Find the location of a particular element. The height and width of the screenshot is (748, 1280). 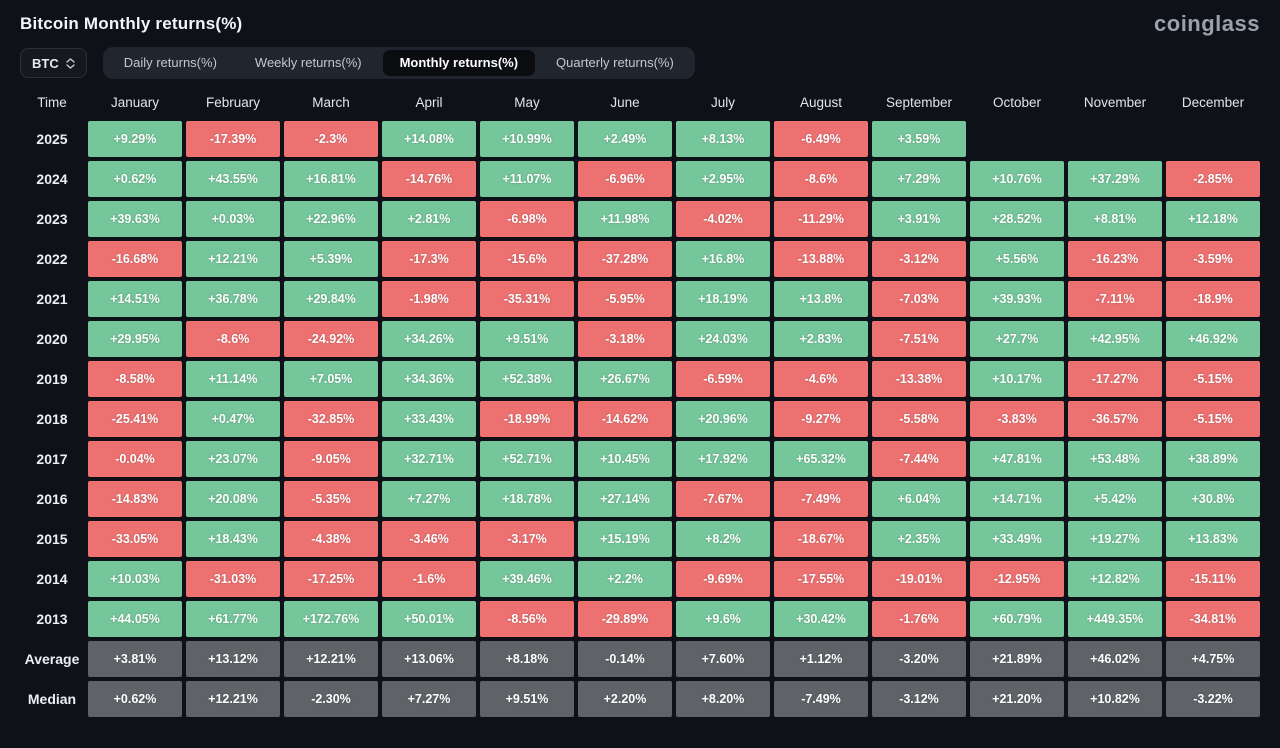

return-cell: +10.03% is located at coordinates (135, 579).